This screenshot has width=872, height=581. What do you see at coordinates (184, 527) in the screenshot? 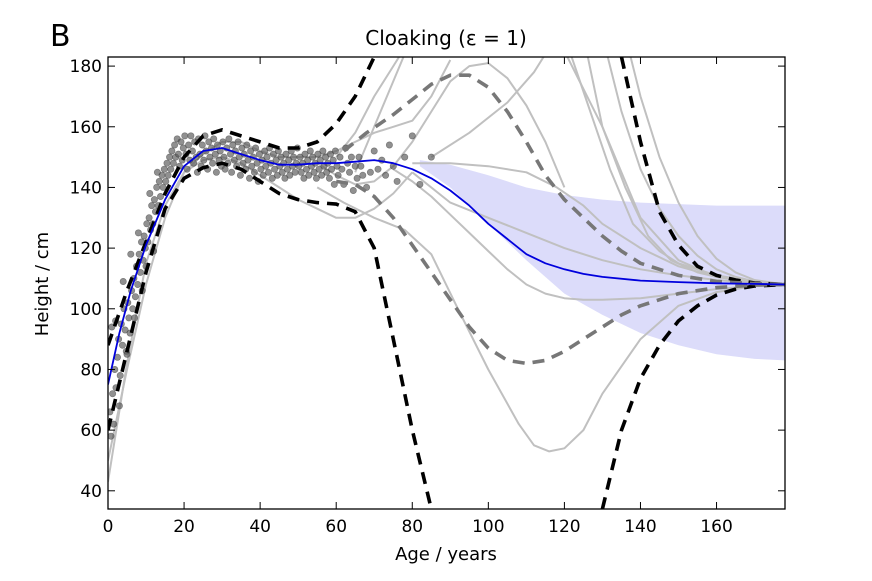
I see `x-tick-label: 20` at bounding box center [184, 527].